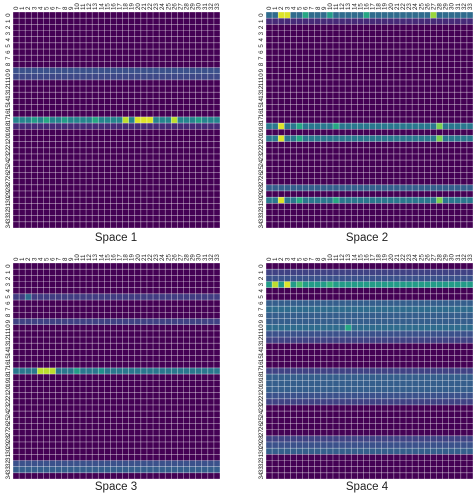 The width and height of the screenshot is (474, 495). Describe the element at coordinates (8, 419) in the screenshot. I see `y-tick-label: 25` at that location.